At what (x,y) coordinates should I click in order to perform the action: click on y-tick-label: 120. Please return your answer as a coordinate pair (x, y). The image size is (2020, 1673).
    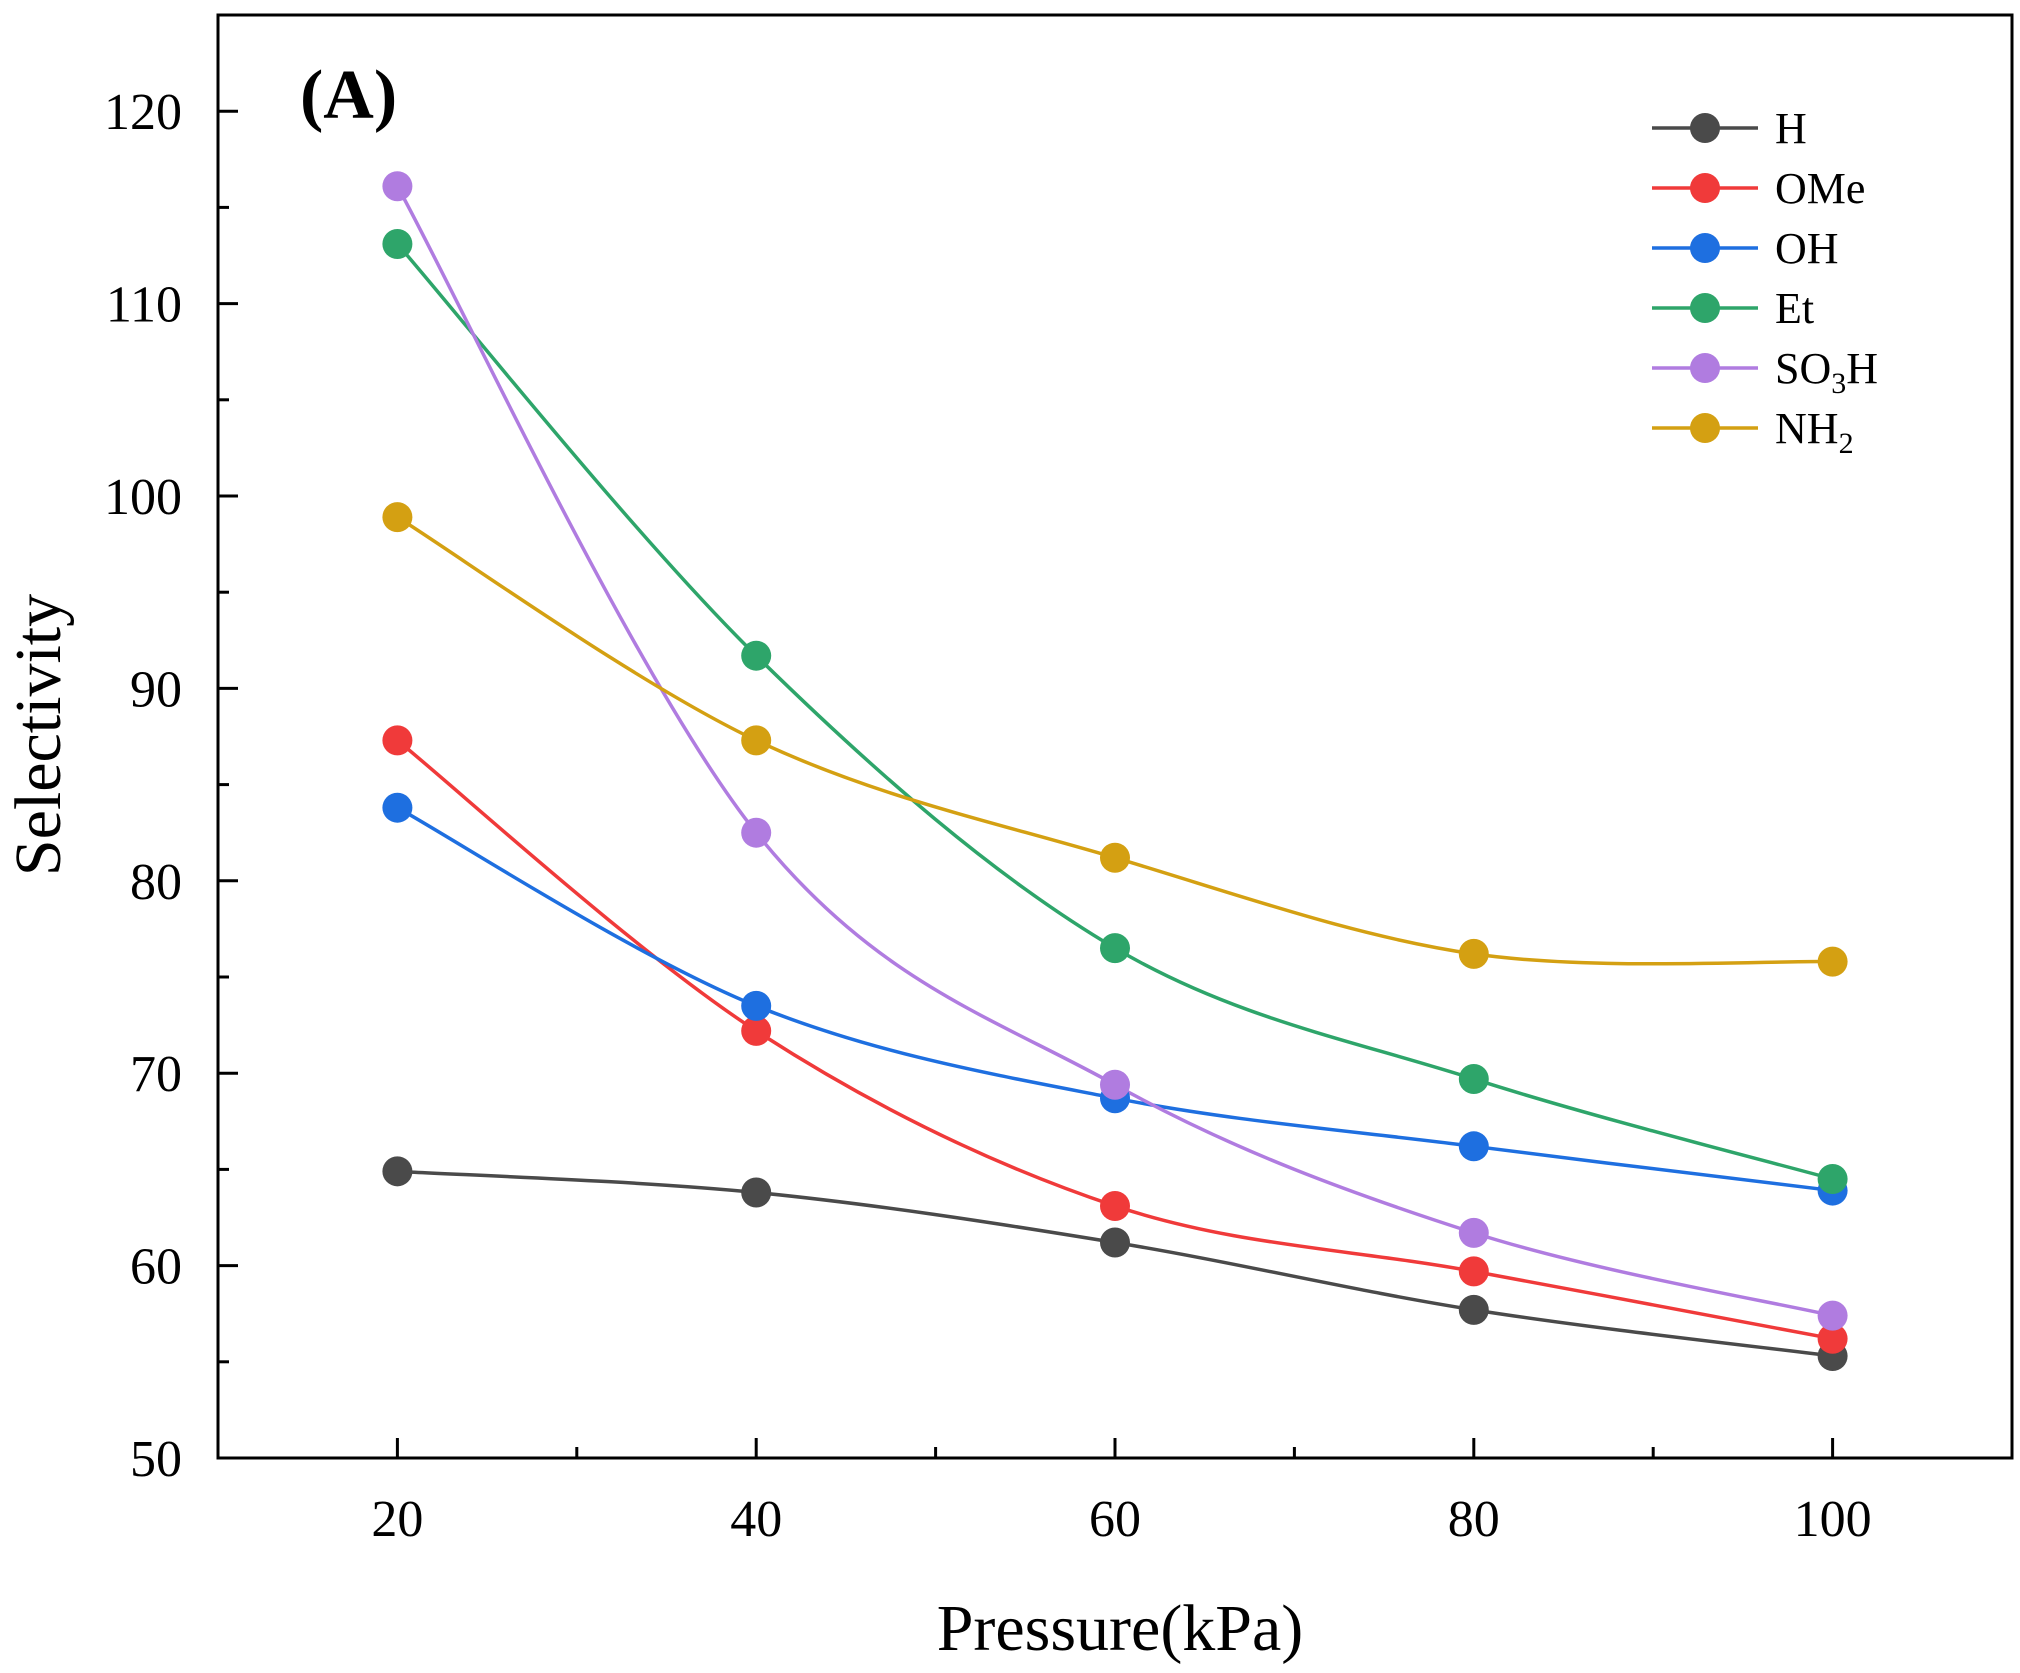
    Looking at the image, I should click on (143, 112).